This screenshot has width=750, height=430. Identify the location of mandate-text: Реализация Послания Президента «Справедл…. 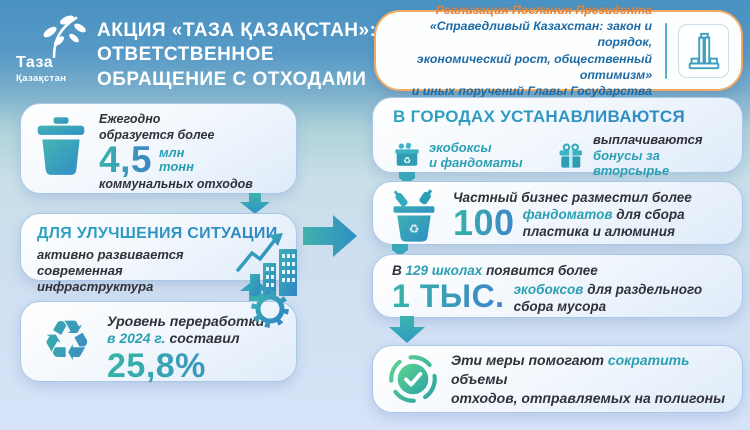
(522, 50).